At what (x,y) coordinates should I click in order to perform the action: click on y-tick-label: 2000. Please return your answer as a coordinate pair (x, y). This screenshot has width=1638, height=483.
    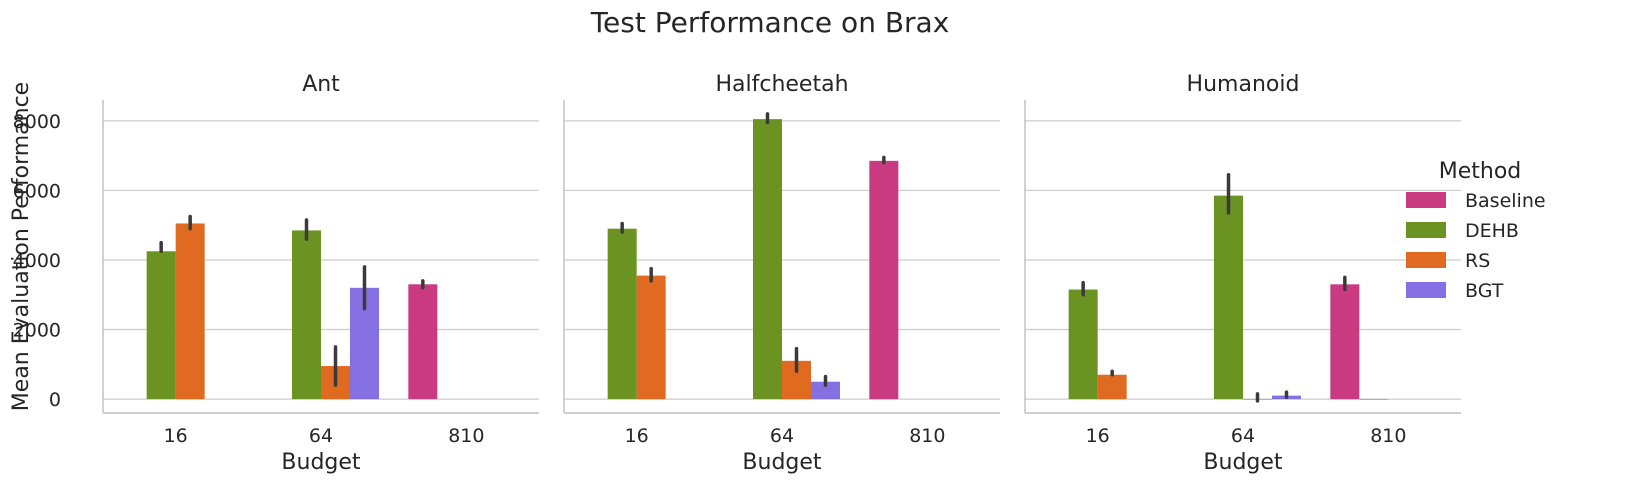
    Looking at the image, I should click on (37, 331).